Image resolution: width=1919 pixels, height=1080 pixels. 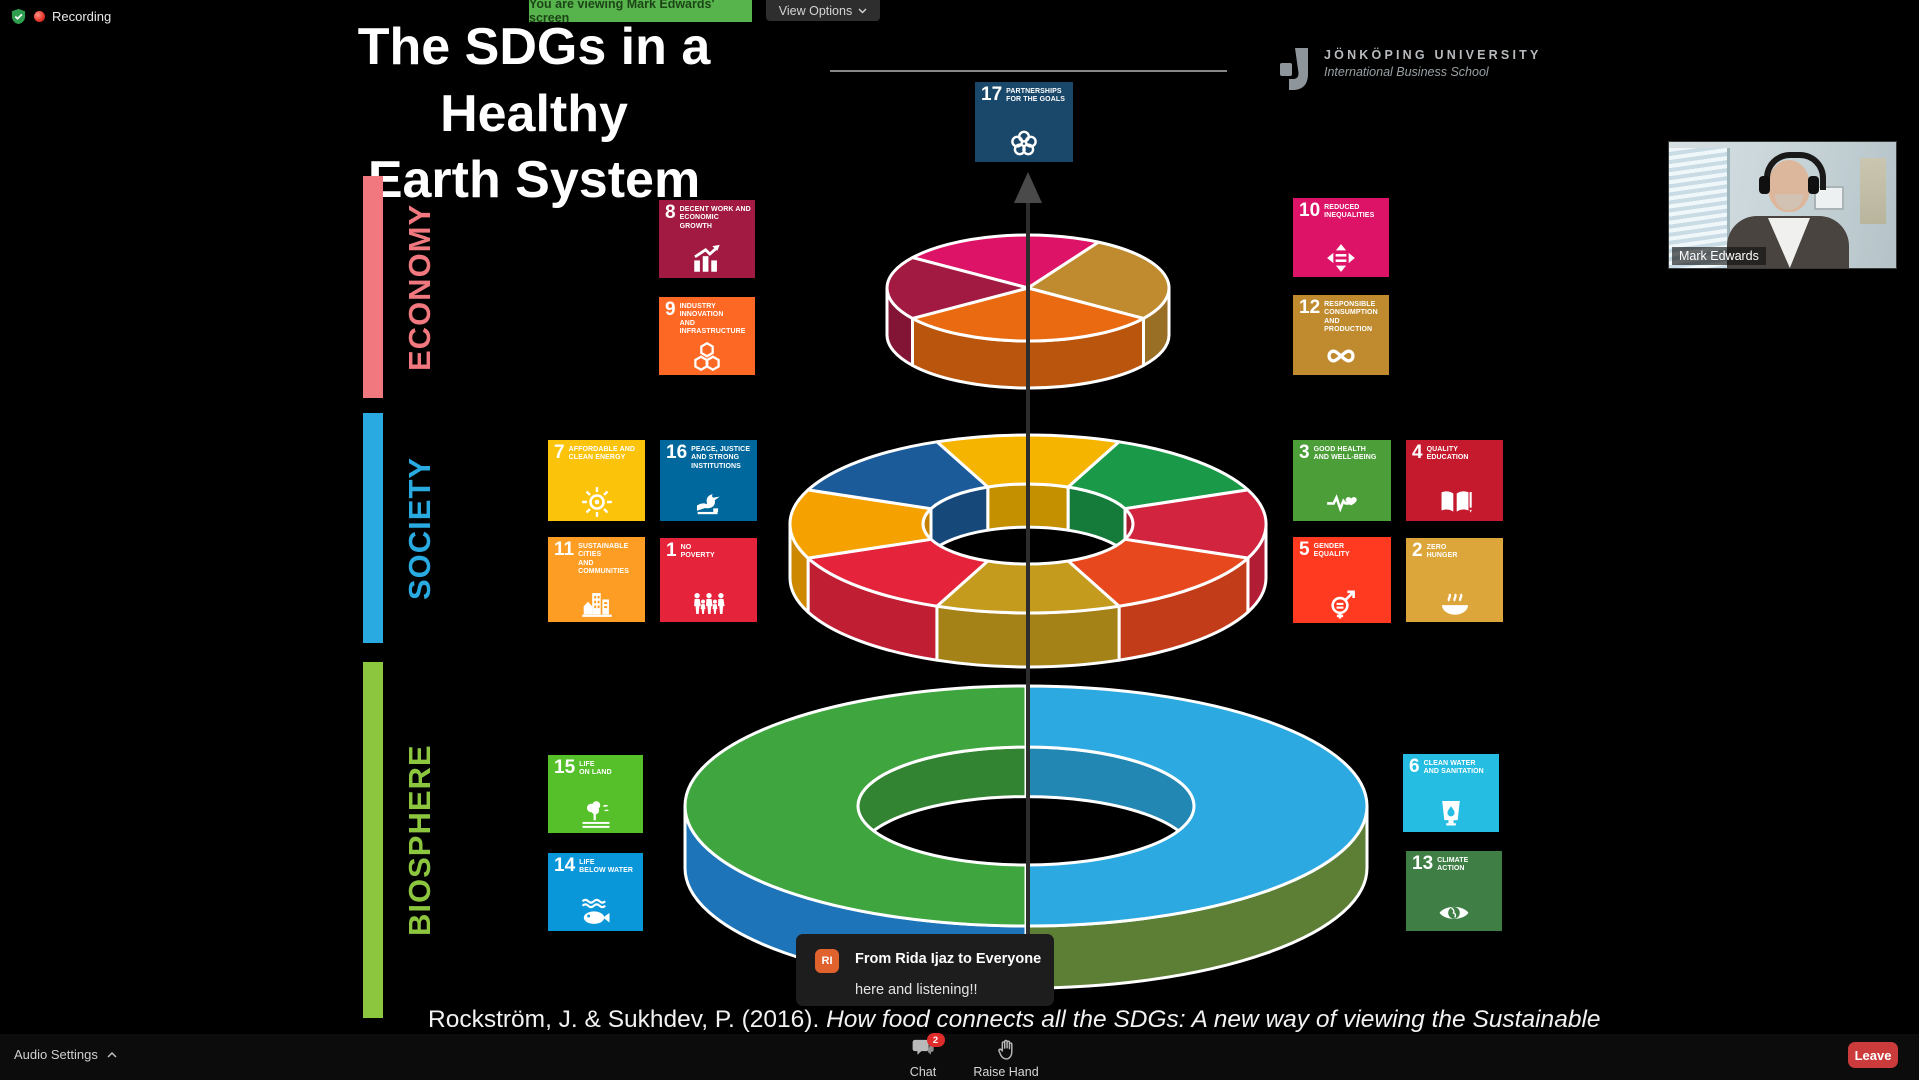 I want to click on tree-icon, so click(x=595, y=814).